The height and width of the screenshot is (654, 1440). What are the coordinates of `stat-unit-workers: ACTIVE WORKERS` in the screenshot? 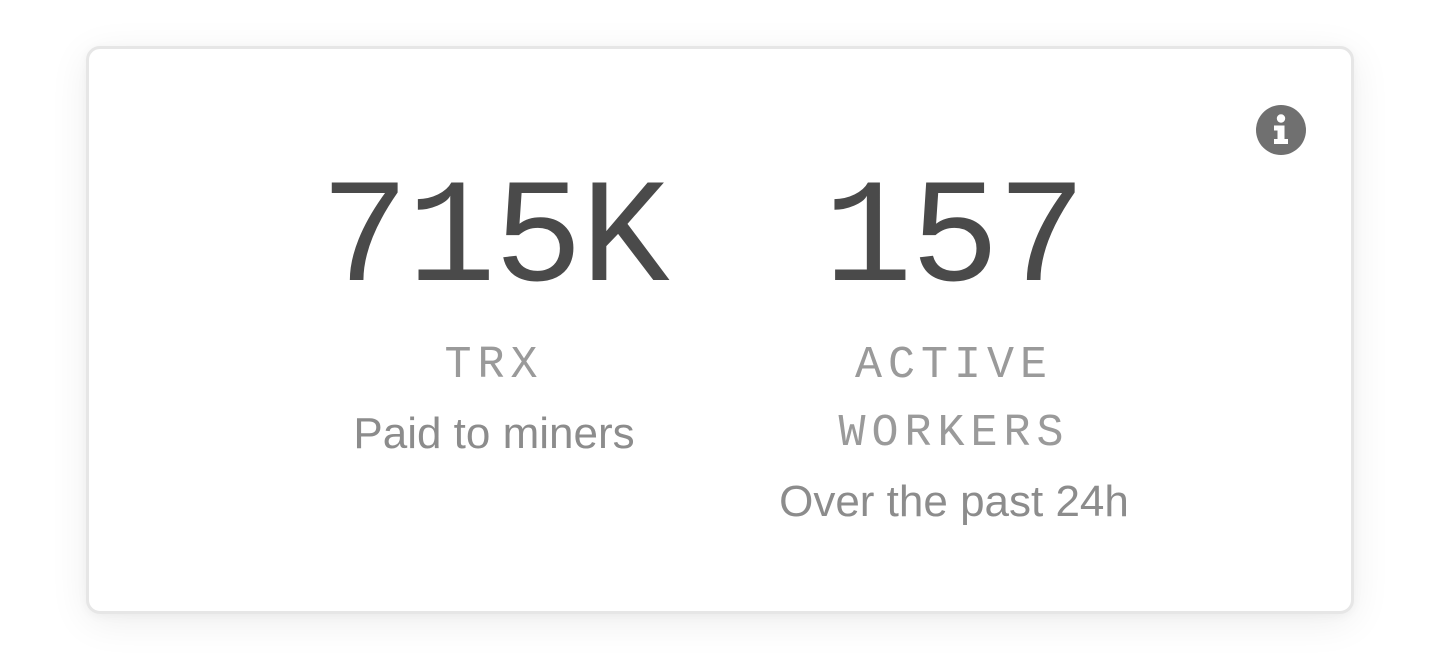 It's located at (954, 400).